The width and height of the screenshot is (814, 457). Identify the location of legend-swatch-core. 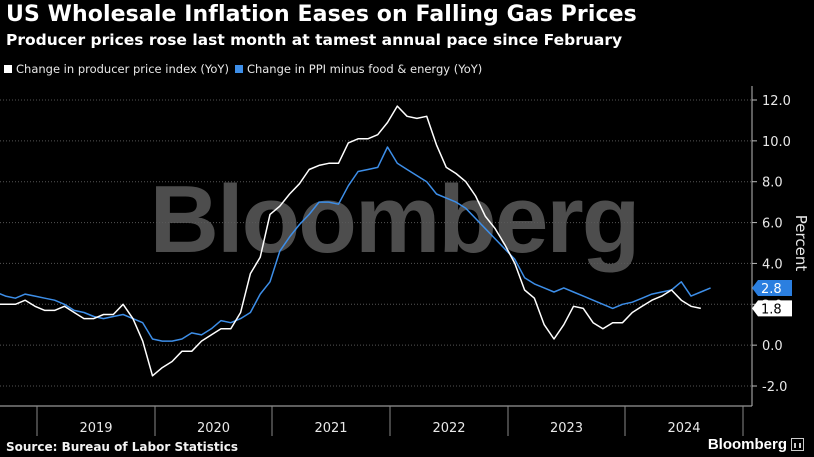
(238, 69).